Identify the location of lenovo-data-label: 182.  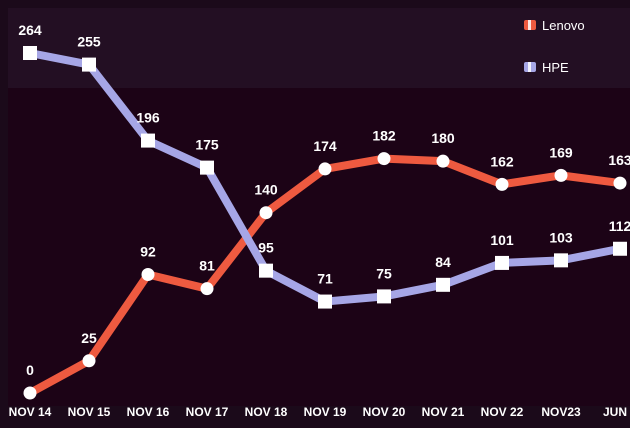
(384, 136).